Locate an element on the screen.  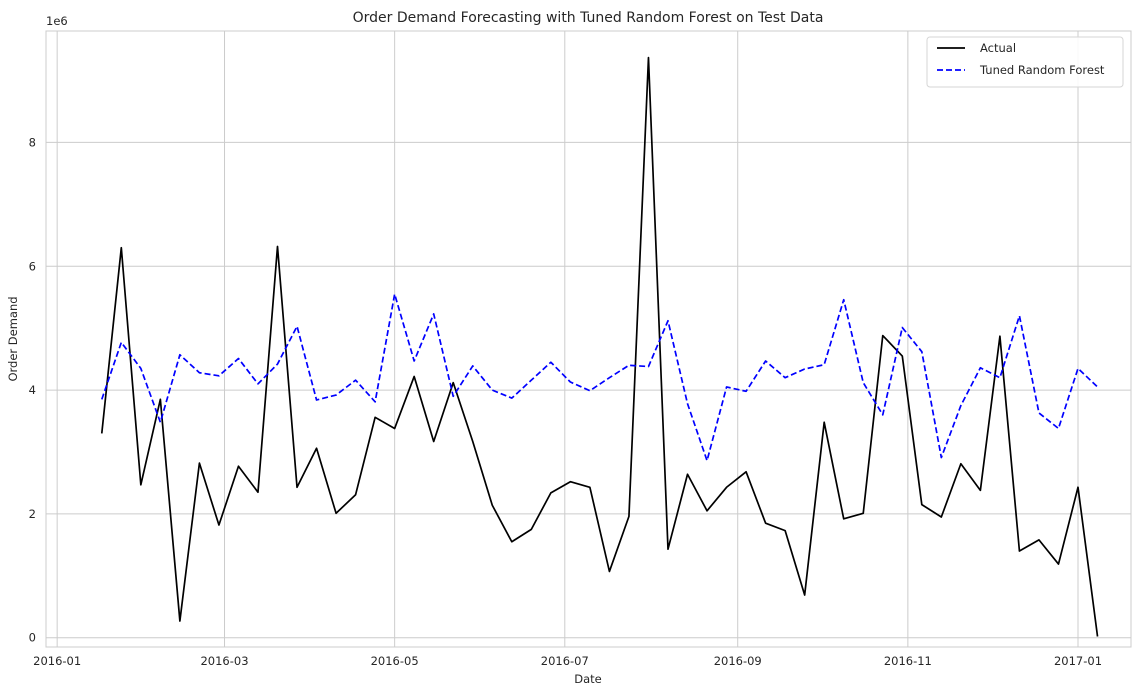
x-tick-label-6: 2017-01 is located at coordinates (1078, 661).